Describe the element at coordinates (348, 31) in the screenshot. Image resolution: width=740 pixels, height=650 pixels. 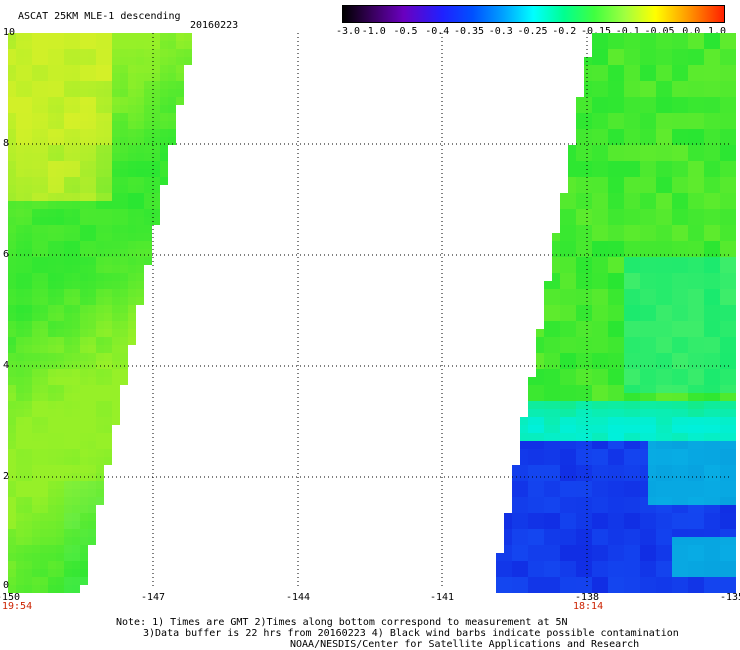
I see `colorbar-tick-label: -3.0` at that location.